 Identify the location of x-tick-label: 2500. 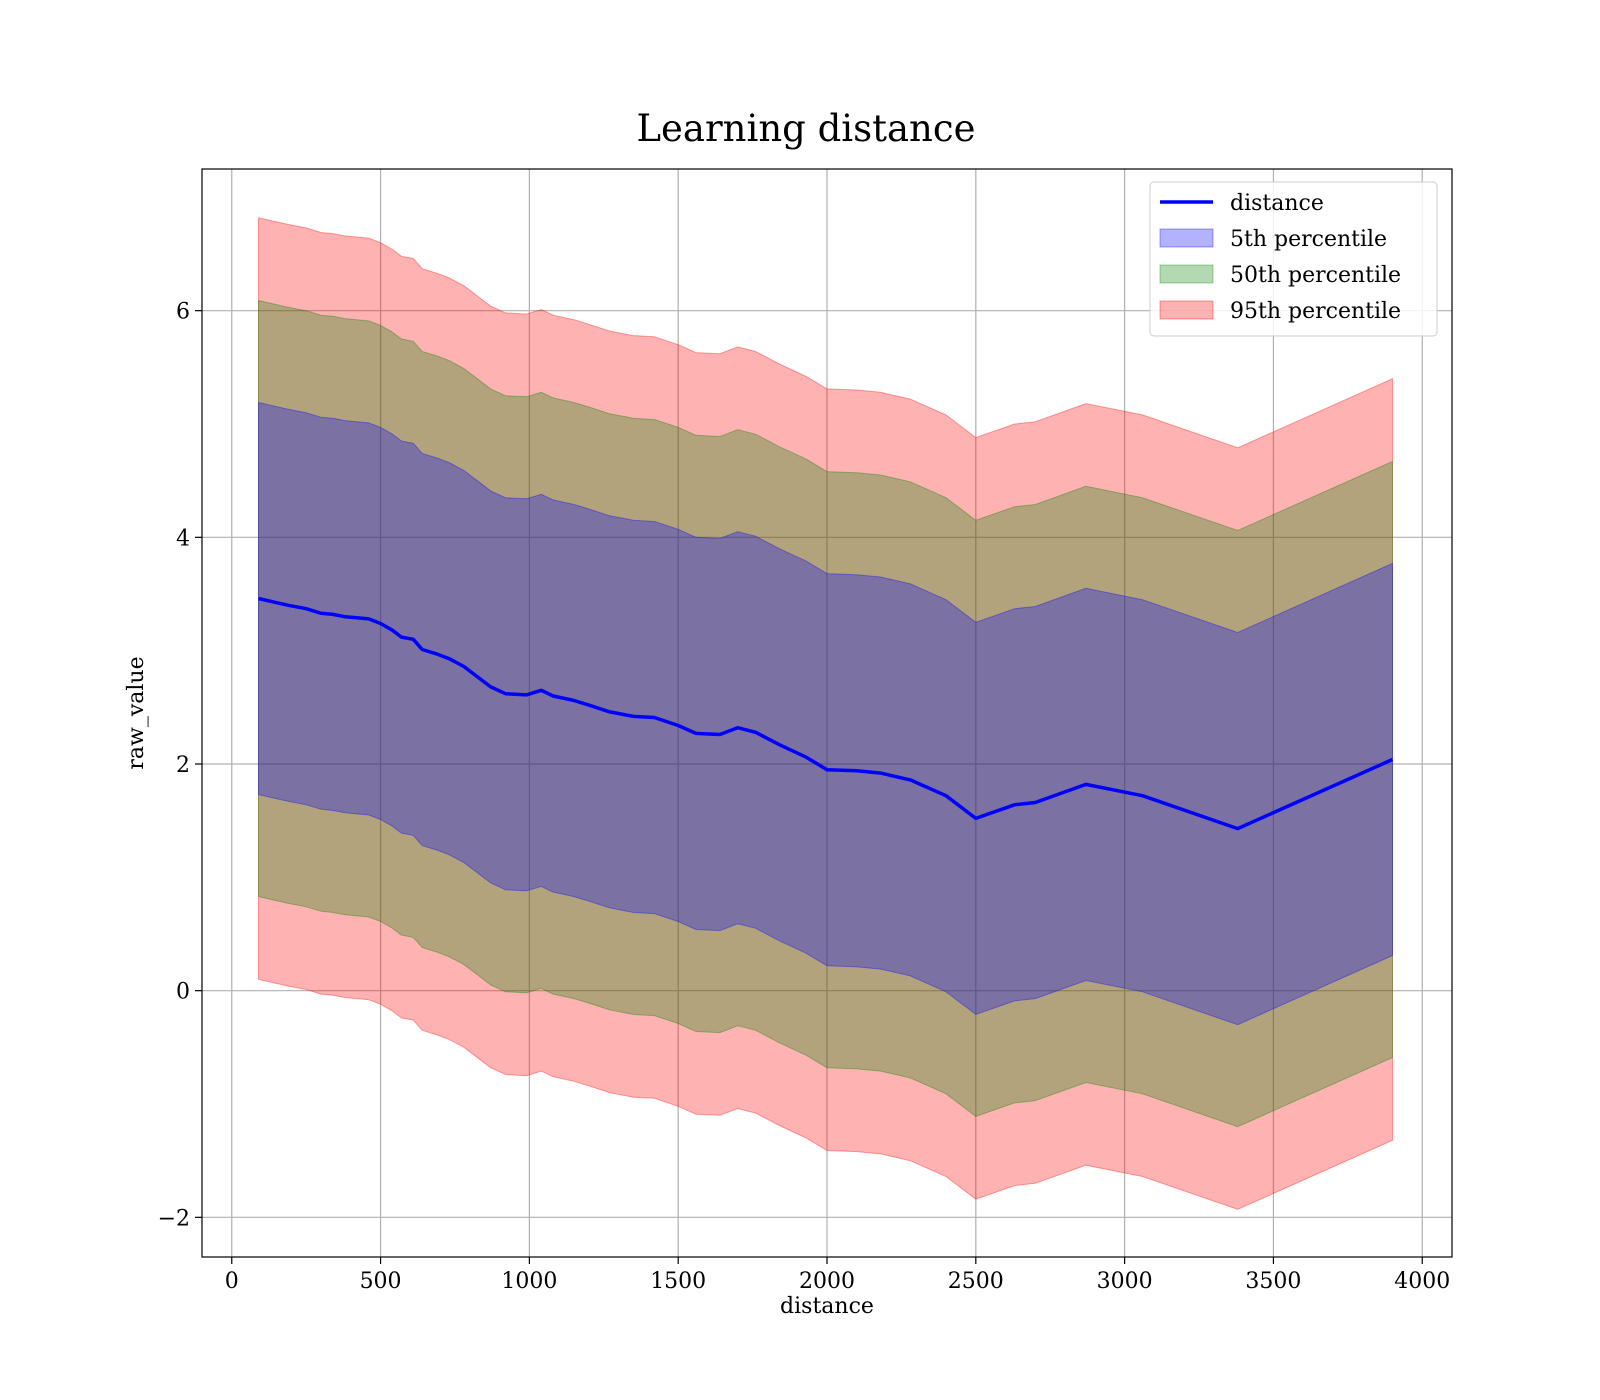
(976, 1281).